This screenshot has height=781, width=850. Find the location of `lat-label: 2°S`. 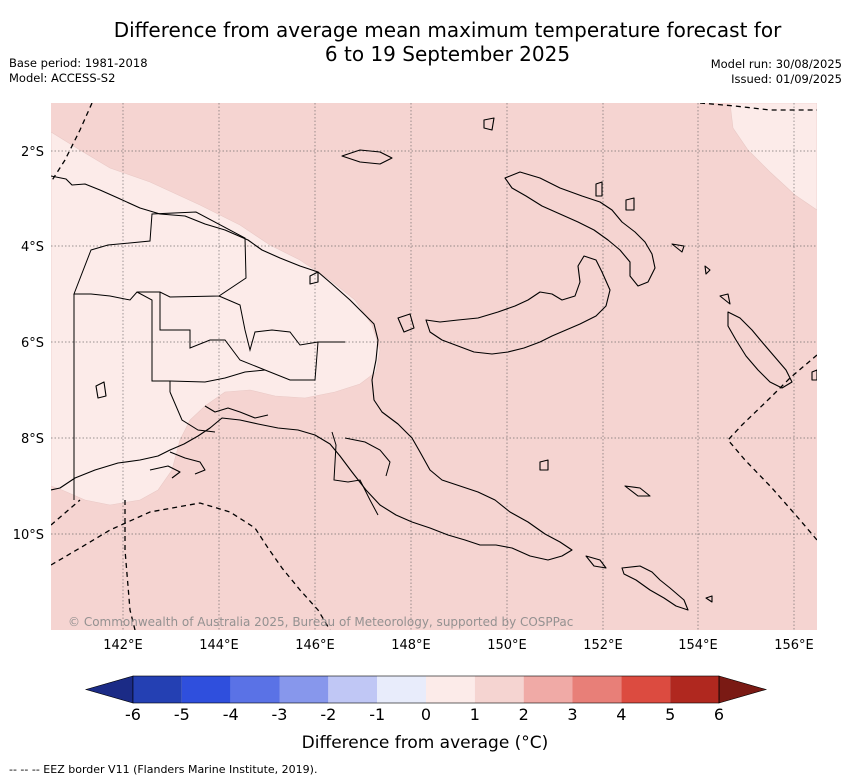

lat-label: 2°S is located at coordinates (32, 152).